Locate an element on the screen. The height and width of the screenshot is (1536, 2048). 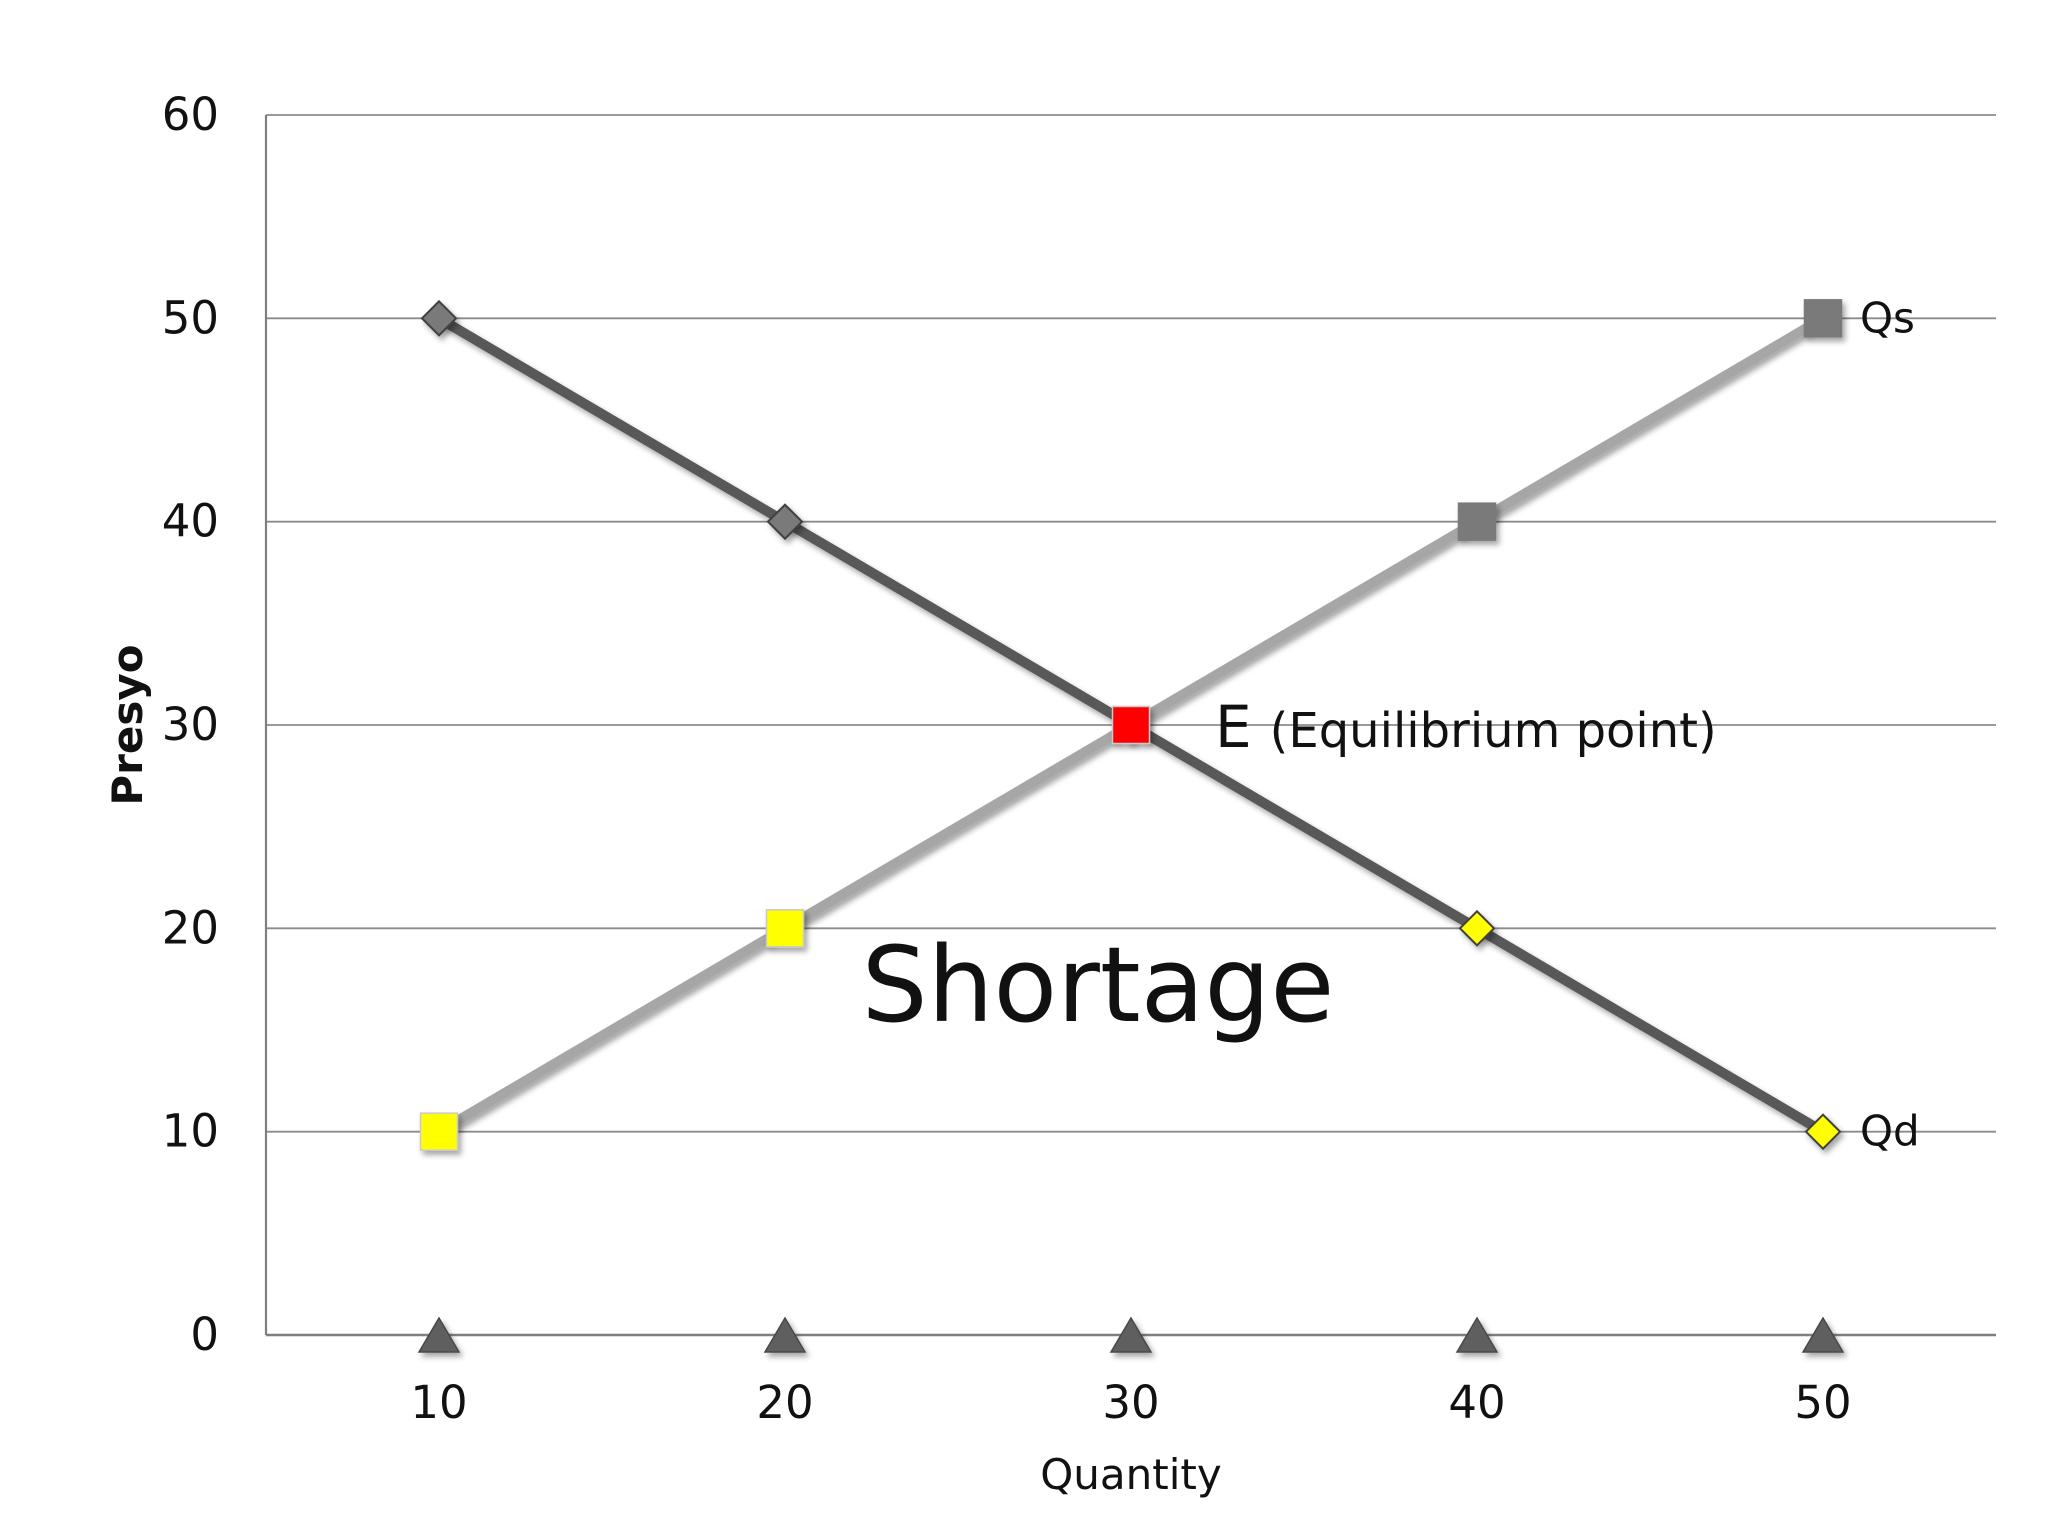
y-tick-label: 20 is located at coordinates (190, 927).